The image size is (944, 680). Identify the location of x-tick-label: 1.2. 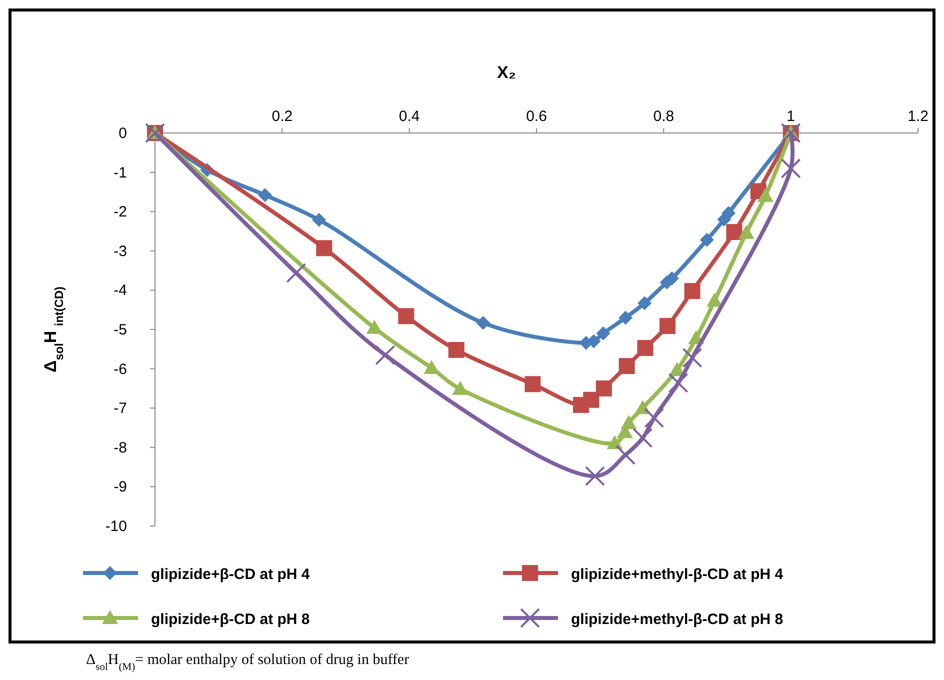
(918, 116).